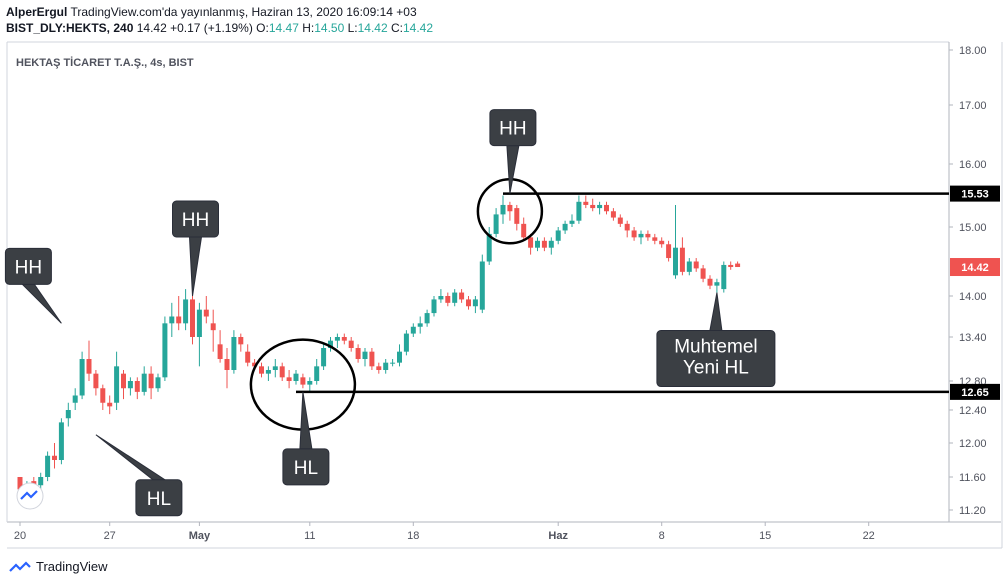 Image resolution: width=1008 pixels, height=586 pixels. Describe the element at coordinates (58, 566) in the screenshot. I see `tradingview-logo: TradingView` at that location.